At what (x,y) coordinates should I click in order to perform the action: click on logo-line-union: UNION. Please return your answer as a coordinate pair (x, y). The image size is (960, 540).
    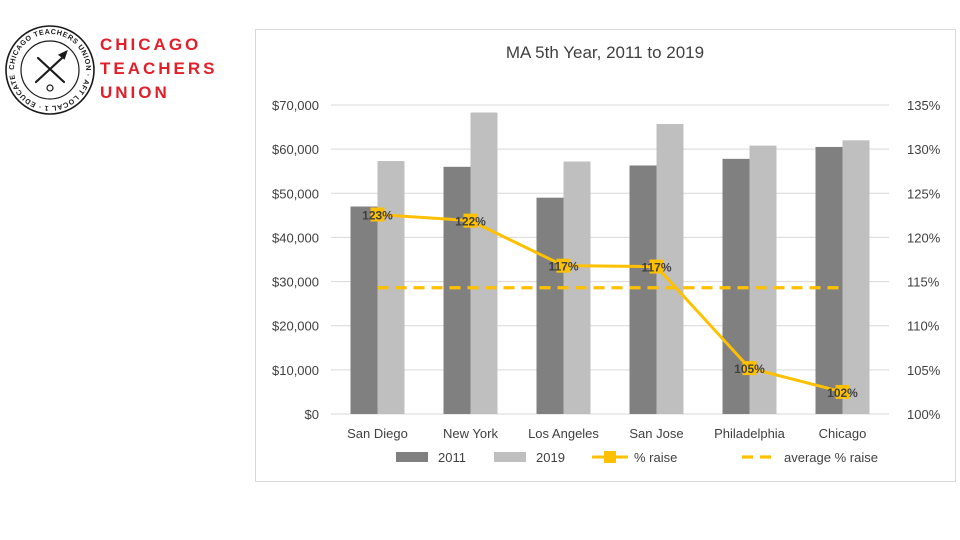
    Looking at the image, I should click on (135, 92).